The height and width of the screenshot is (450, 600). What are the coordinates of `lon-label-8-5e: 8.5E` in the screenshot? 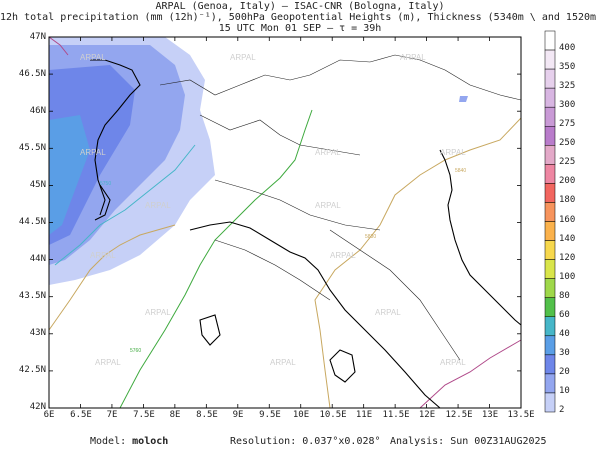 It's located at (207, 415).